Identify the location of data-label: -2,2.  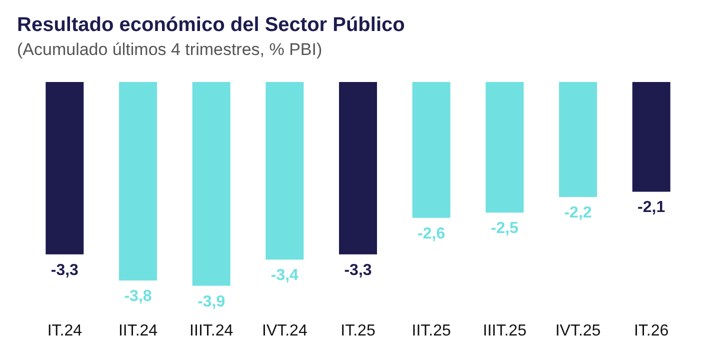
(578, 213).